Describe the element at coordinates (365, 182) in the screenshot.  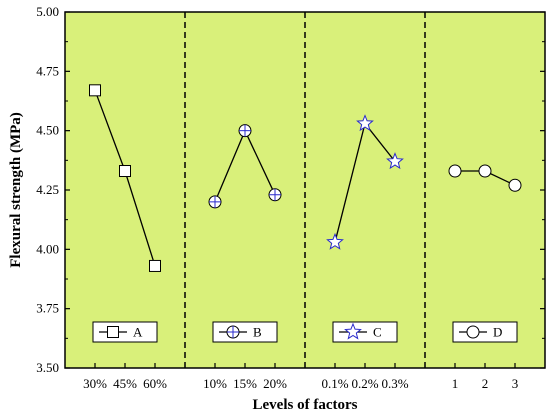
I see `series-C` at that location.